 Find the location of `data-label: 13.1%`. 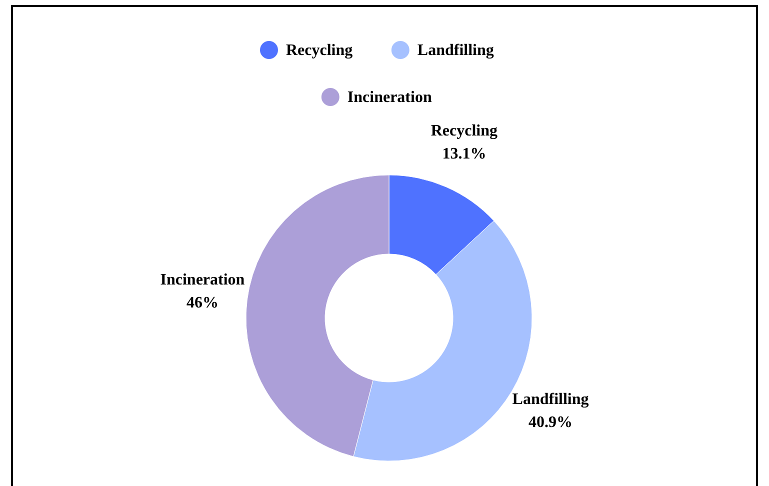

data-label: 13.1% is located at coordinates (464, 154).